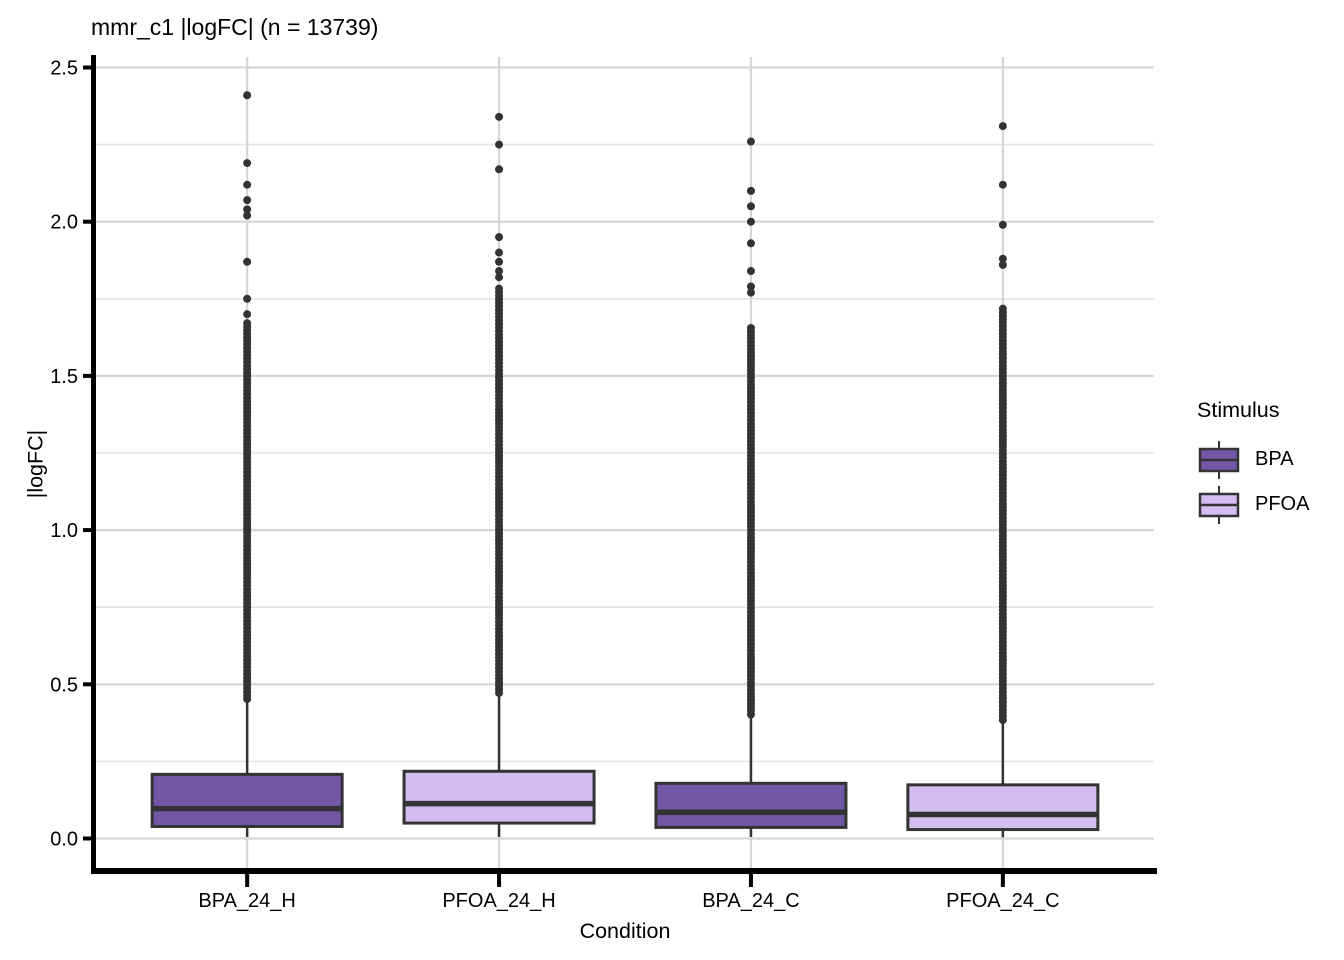  What do you see at coordinates (246, 901) in the screenshot?
I see `svg-text: BPA_24_H` at bounding box center [246, 901].